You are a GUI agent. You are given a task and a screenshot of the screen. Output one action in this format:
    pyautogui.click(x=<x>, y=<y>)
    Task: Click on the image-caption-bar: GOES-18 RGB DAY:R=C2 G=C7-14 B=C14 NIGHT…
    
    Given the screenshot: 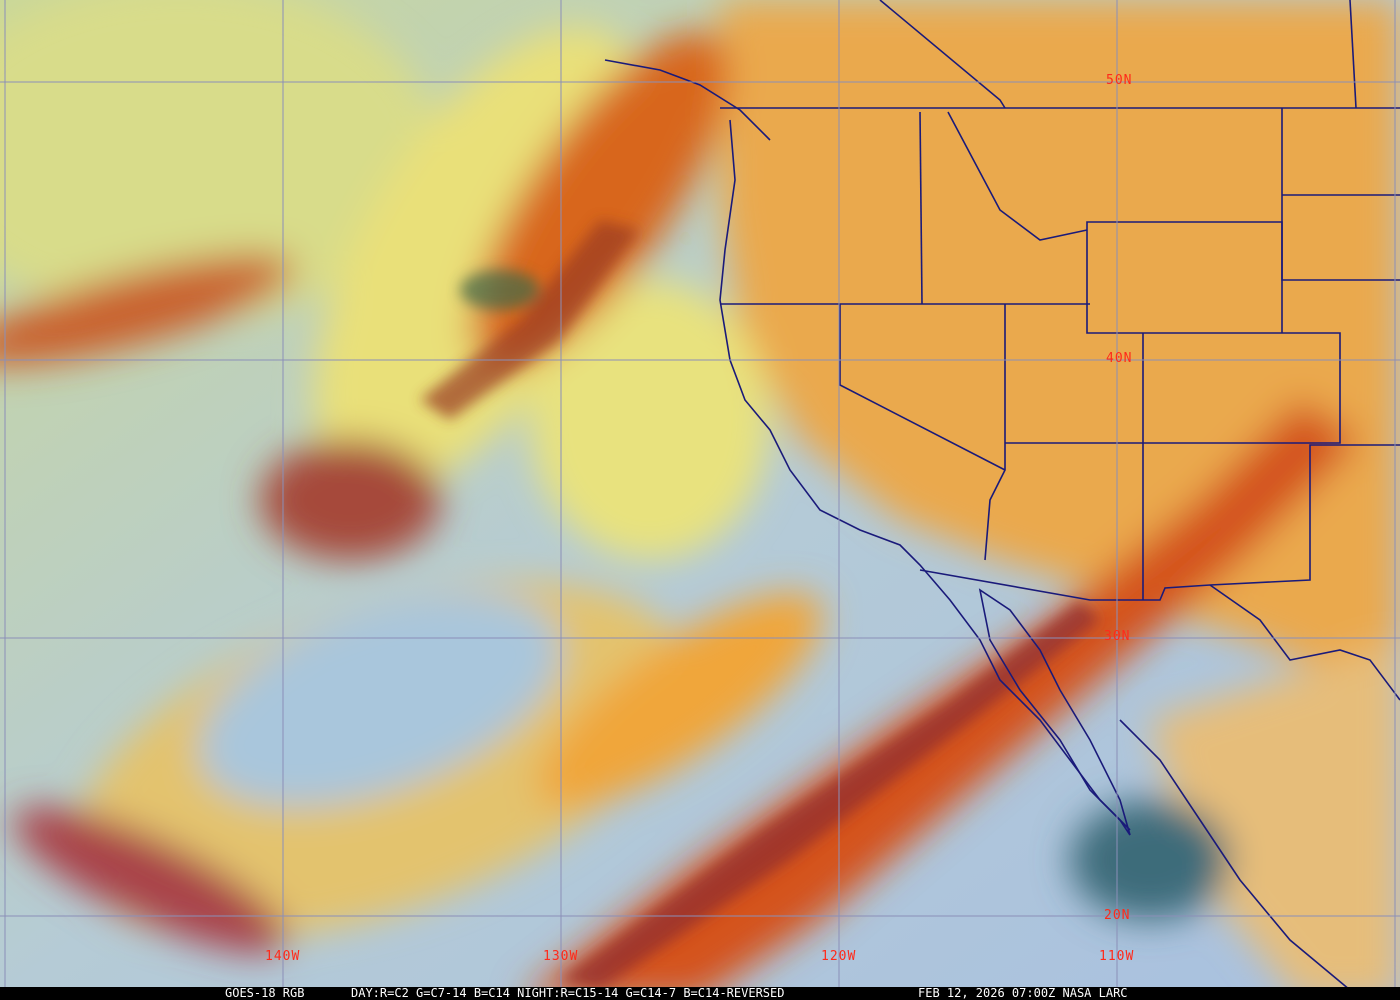 What is the action you would take?
    pyautogui.click(x=700, y=993)
    